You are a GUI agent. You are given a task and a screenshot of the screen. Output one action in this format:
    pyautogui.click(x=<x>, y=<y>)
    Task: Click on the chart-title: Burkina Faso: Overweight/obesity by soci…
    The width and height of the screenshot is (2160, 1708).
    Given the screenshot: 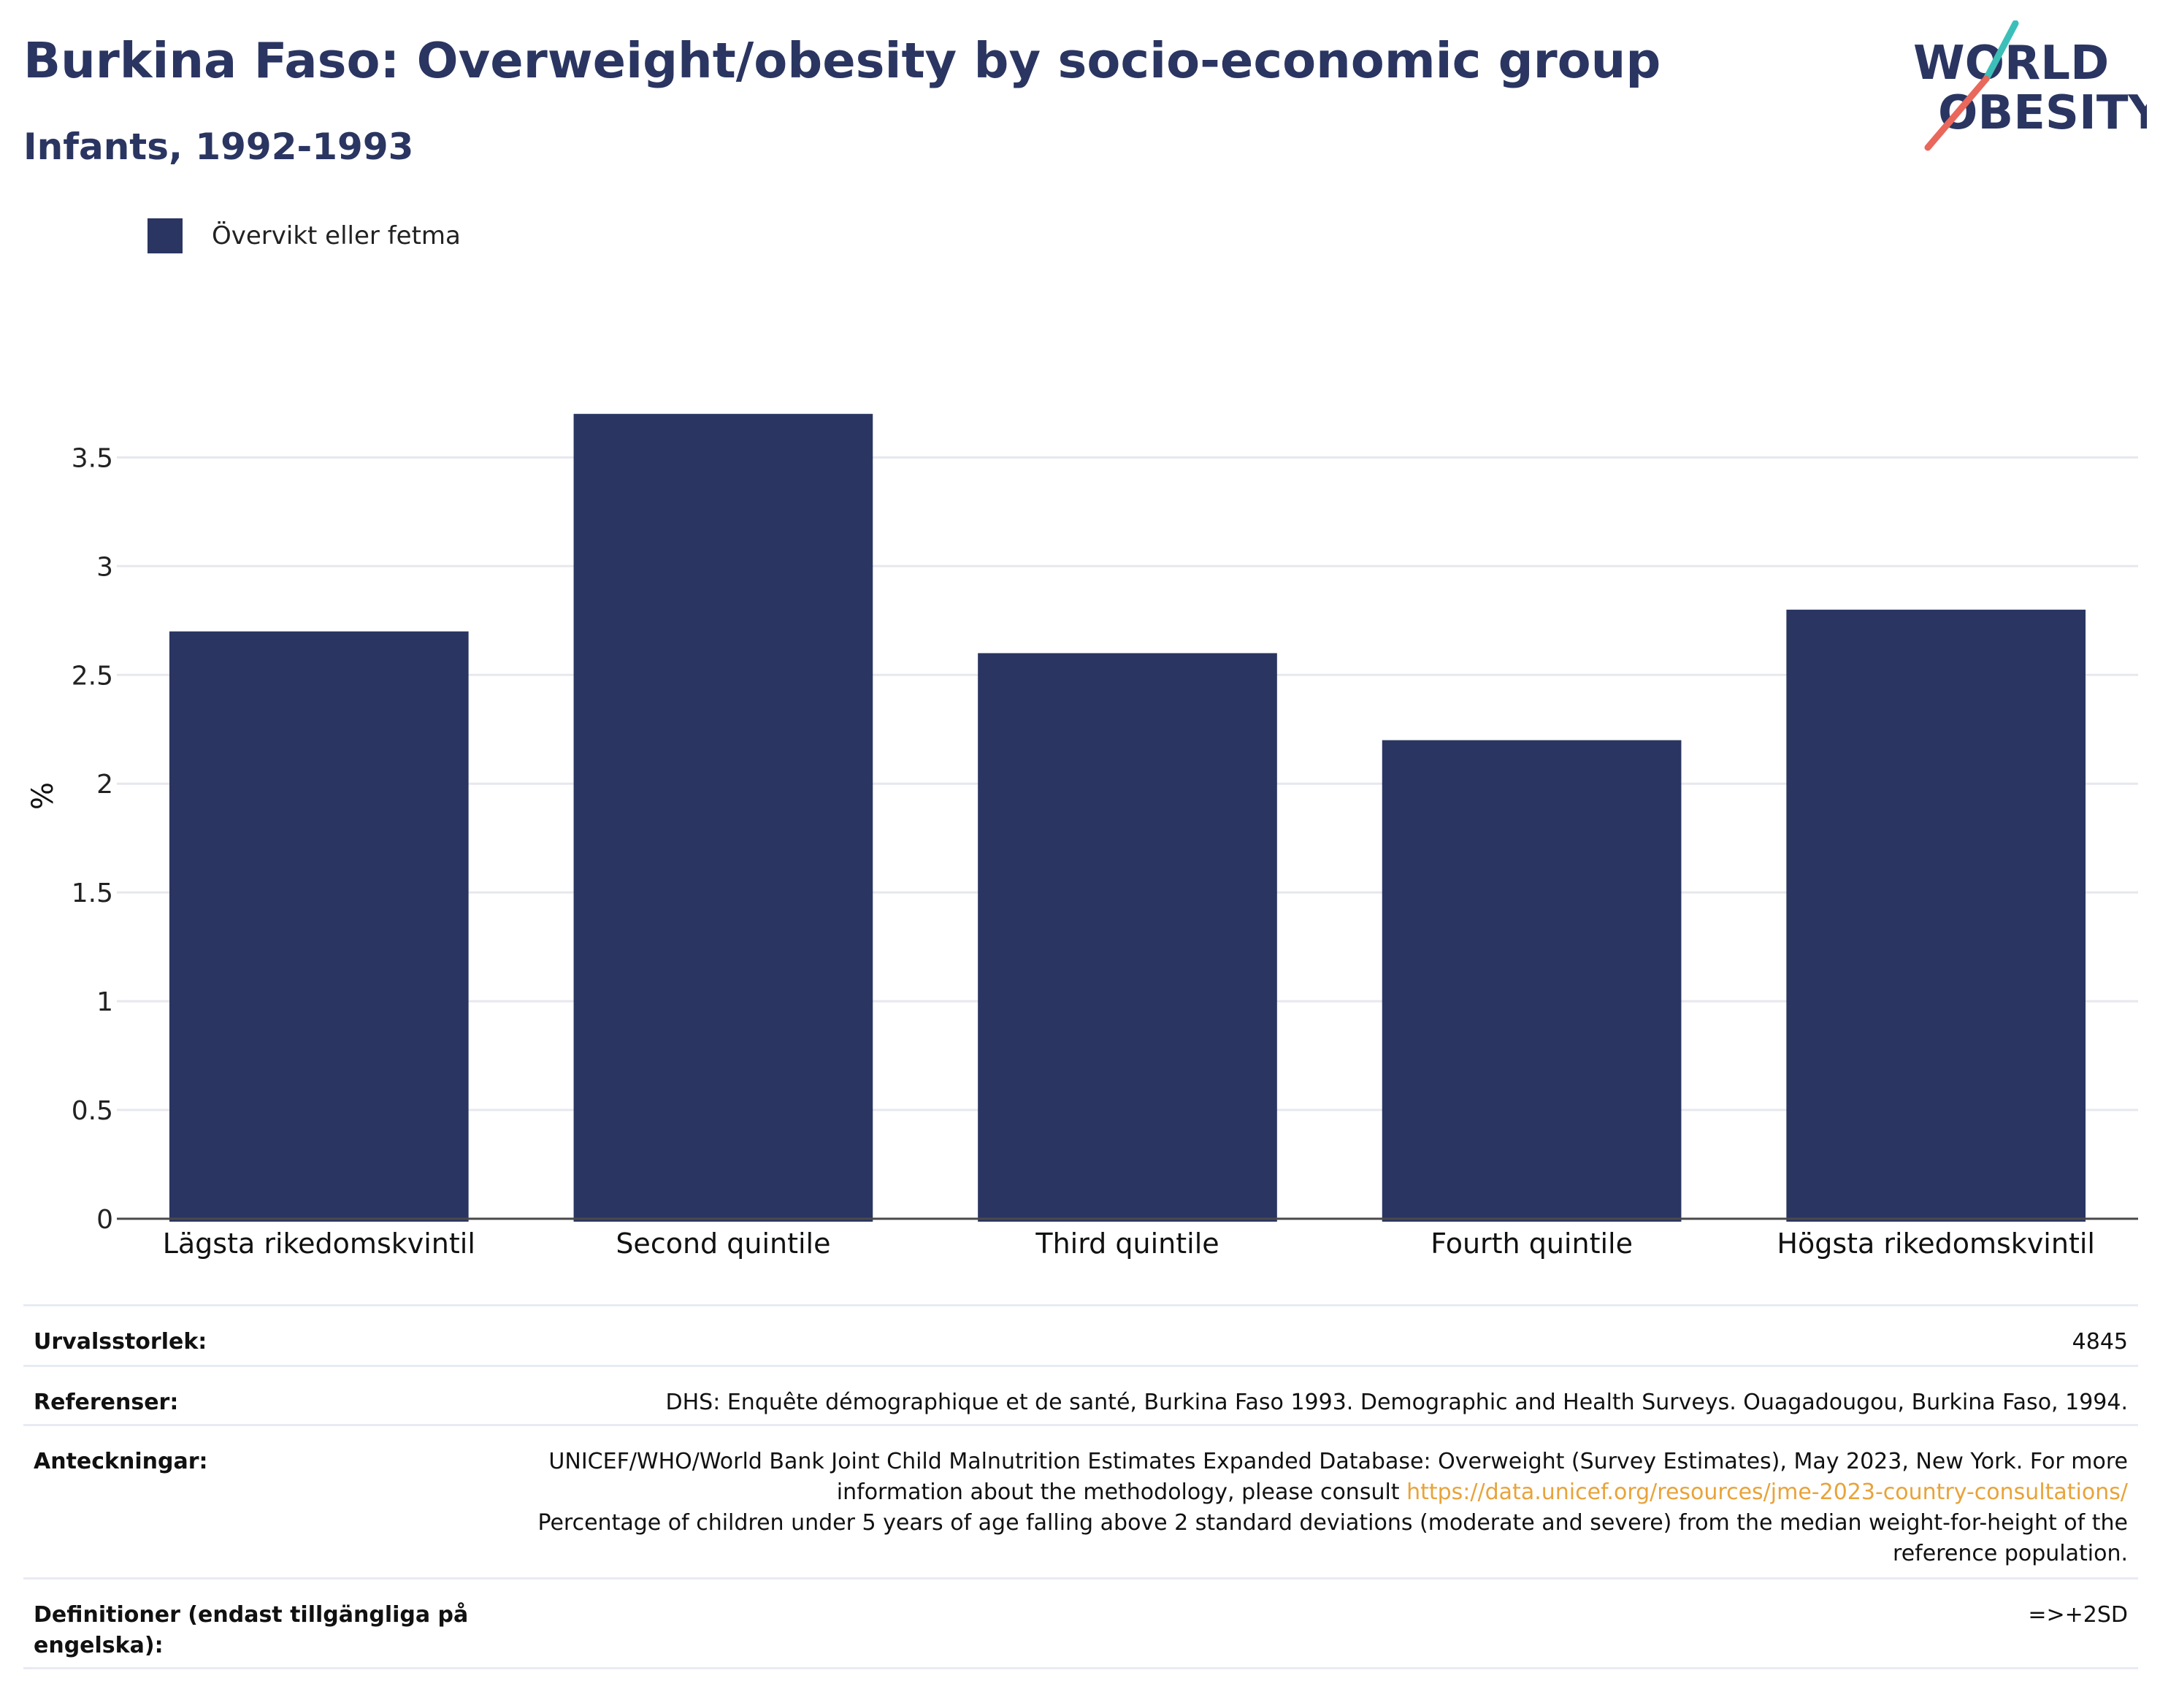 What is the action you would take?
    pyautogui.click(x=842, y=60)
    